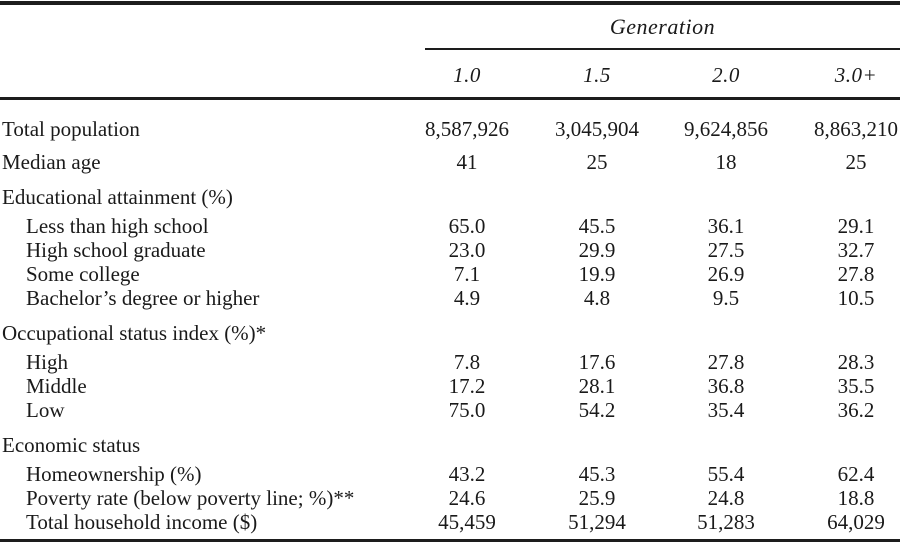 The width and height of the screenshot is (900, 548). What do you see at coordinates (467, 362) in the screenshot?
I see `cell-value: 7.8` at bounding box center [467, 362].